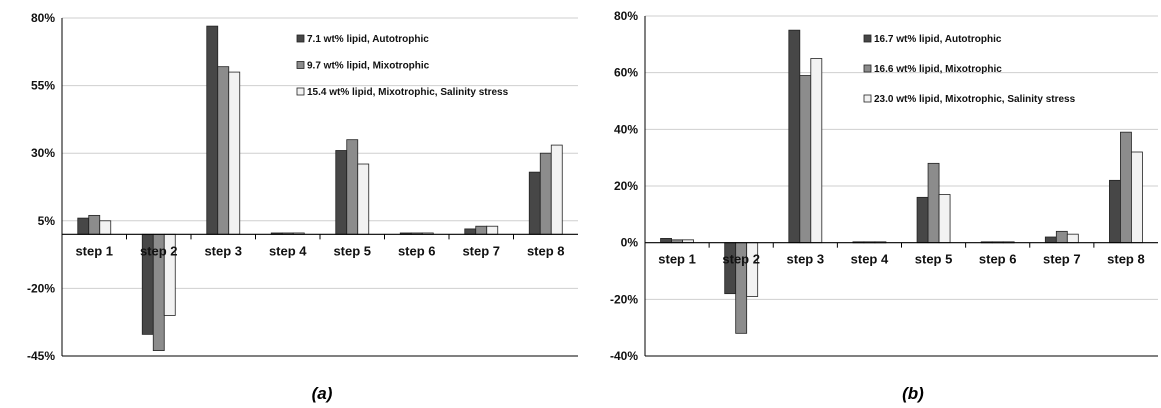 The height and width of the screenshot is (408, 1161). Describe the element at coordinates (626, 129) in the screenshot. I see `y-tick-label: 40%` at that location.